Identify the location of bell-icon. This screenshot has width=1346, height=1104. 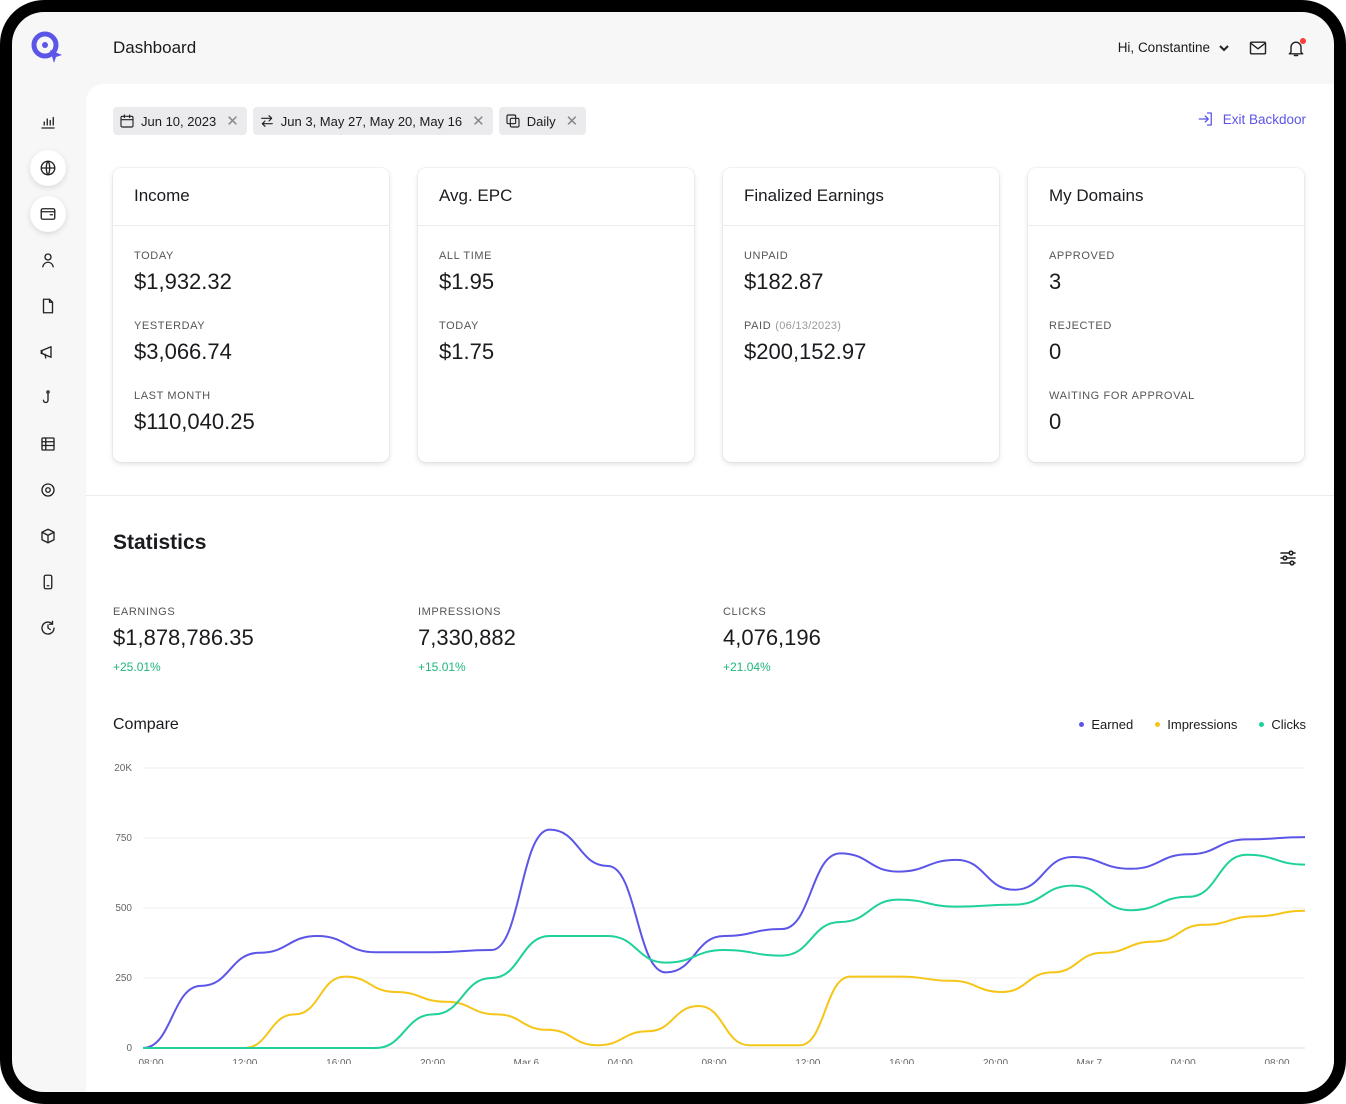
(1296, 49).